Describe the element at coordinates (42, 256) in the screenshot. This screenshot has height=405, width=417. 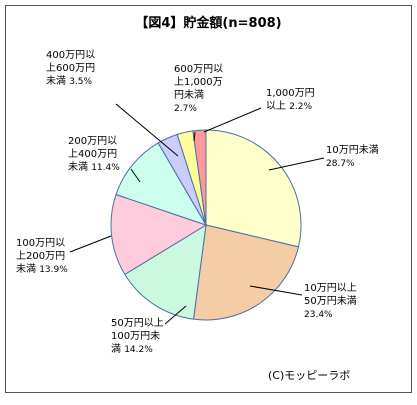
I see `slice-label: 100万円以上200万円未満 13.9%` at that location.